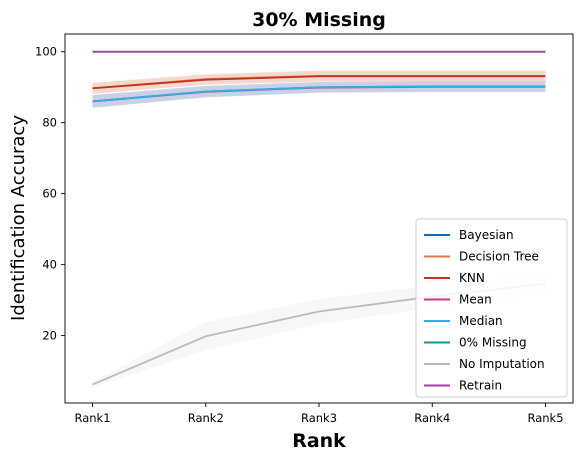 The height and width of the screenshot is (463, 577). What do you see at coordinates (486, 235) in the screenshot?
I see `legend-label-bayesian: Bayesian` at bounding box center [486, 235].